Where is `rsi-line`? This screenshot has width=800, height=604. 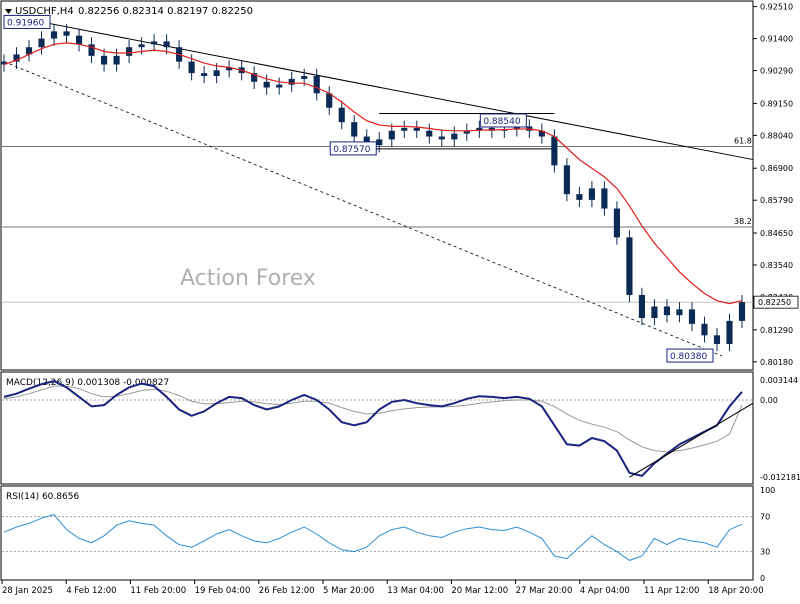
rsi-line is located at coordinates (373, 537).